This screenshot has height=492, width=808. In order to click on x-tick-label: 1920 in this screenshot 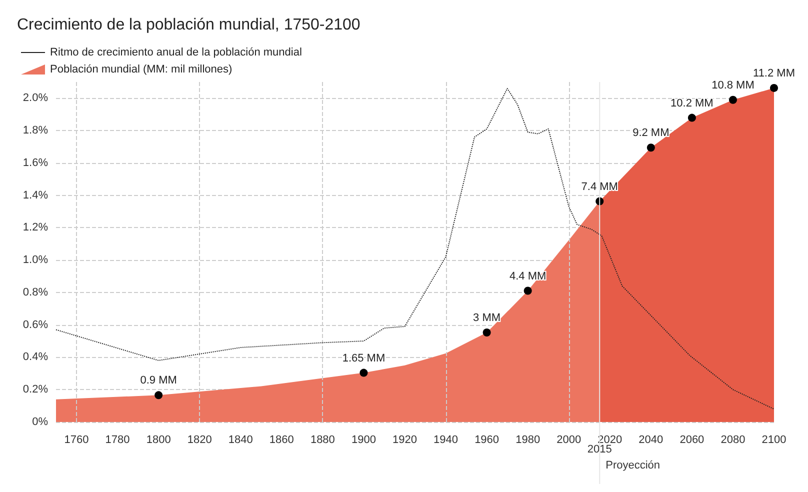, I will do `click(404, 440)`.